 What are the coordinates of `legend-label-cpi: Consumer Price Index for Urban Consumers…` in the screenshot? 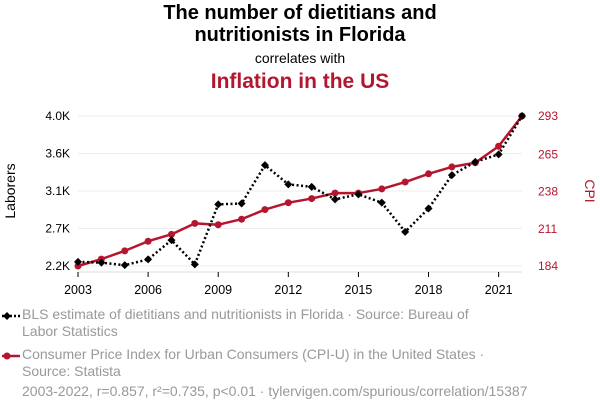 It's located at (253, 362).